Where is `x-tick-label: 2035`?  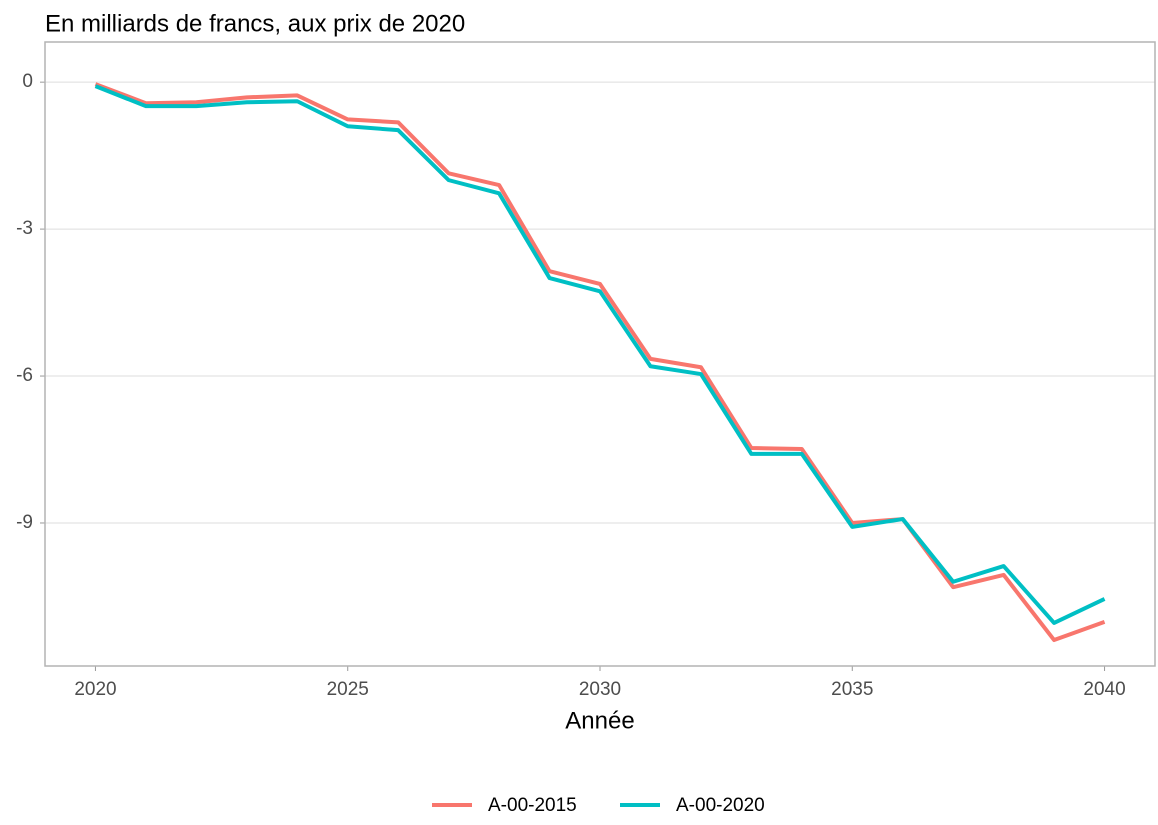 x-tick-label: 2035 is located at coordinates (852, 689).